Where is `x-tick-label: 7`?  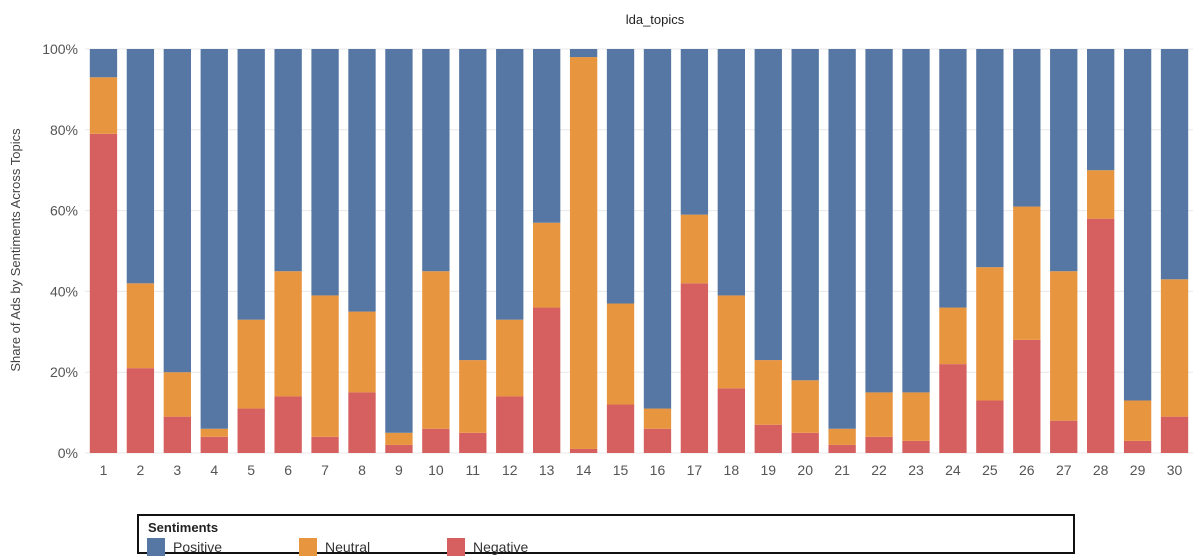 x-tick-label: 7 is located at coordinates (325, 470).